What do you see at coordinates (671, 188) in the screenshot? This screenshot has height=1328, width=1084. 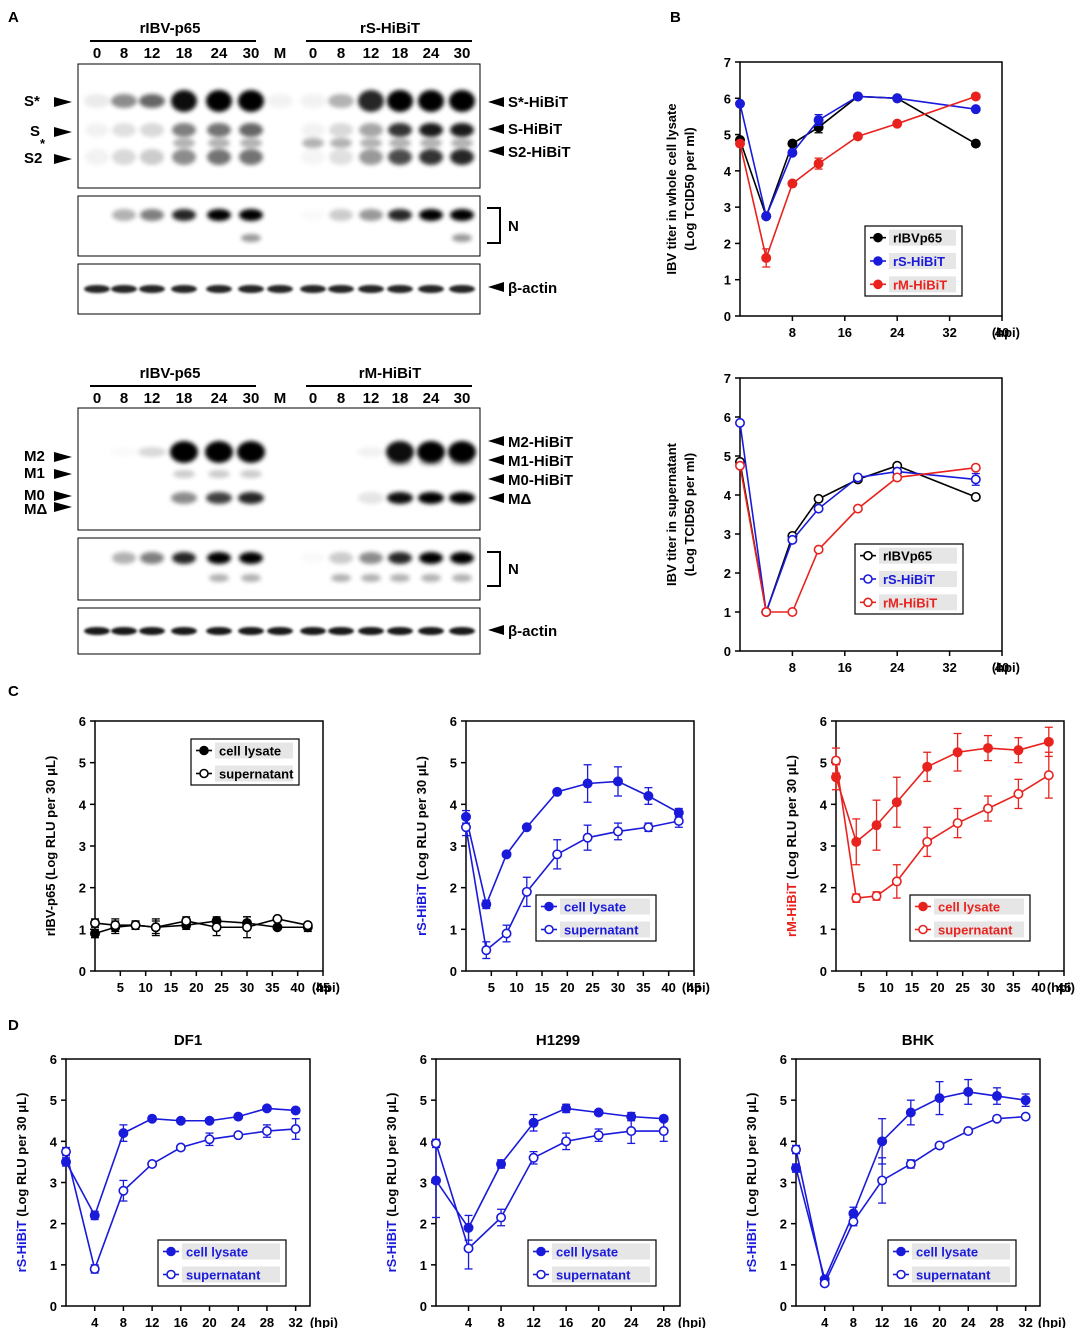 I see `y-axis-label: IBV titer in whole cell lysate` at bounding box center [671, 188].